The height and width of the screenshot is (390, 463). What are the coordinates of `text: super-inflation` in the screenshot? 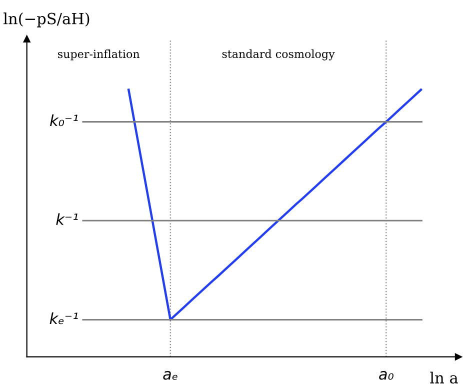 It's located at (99, 55).